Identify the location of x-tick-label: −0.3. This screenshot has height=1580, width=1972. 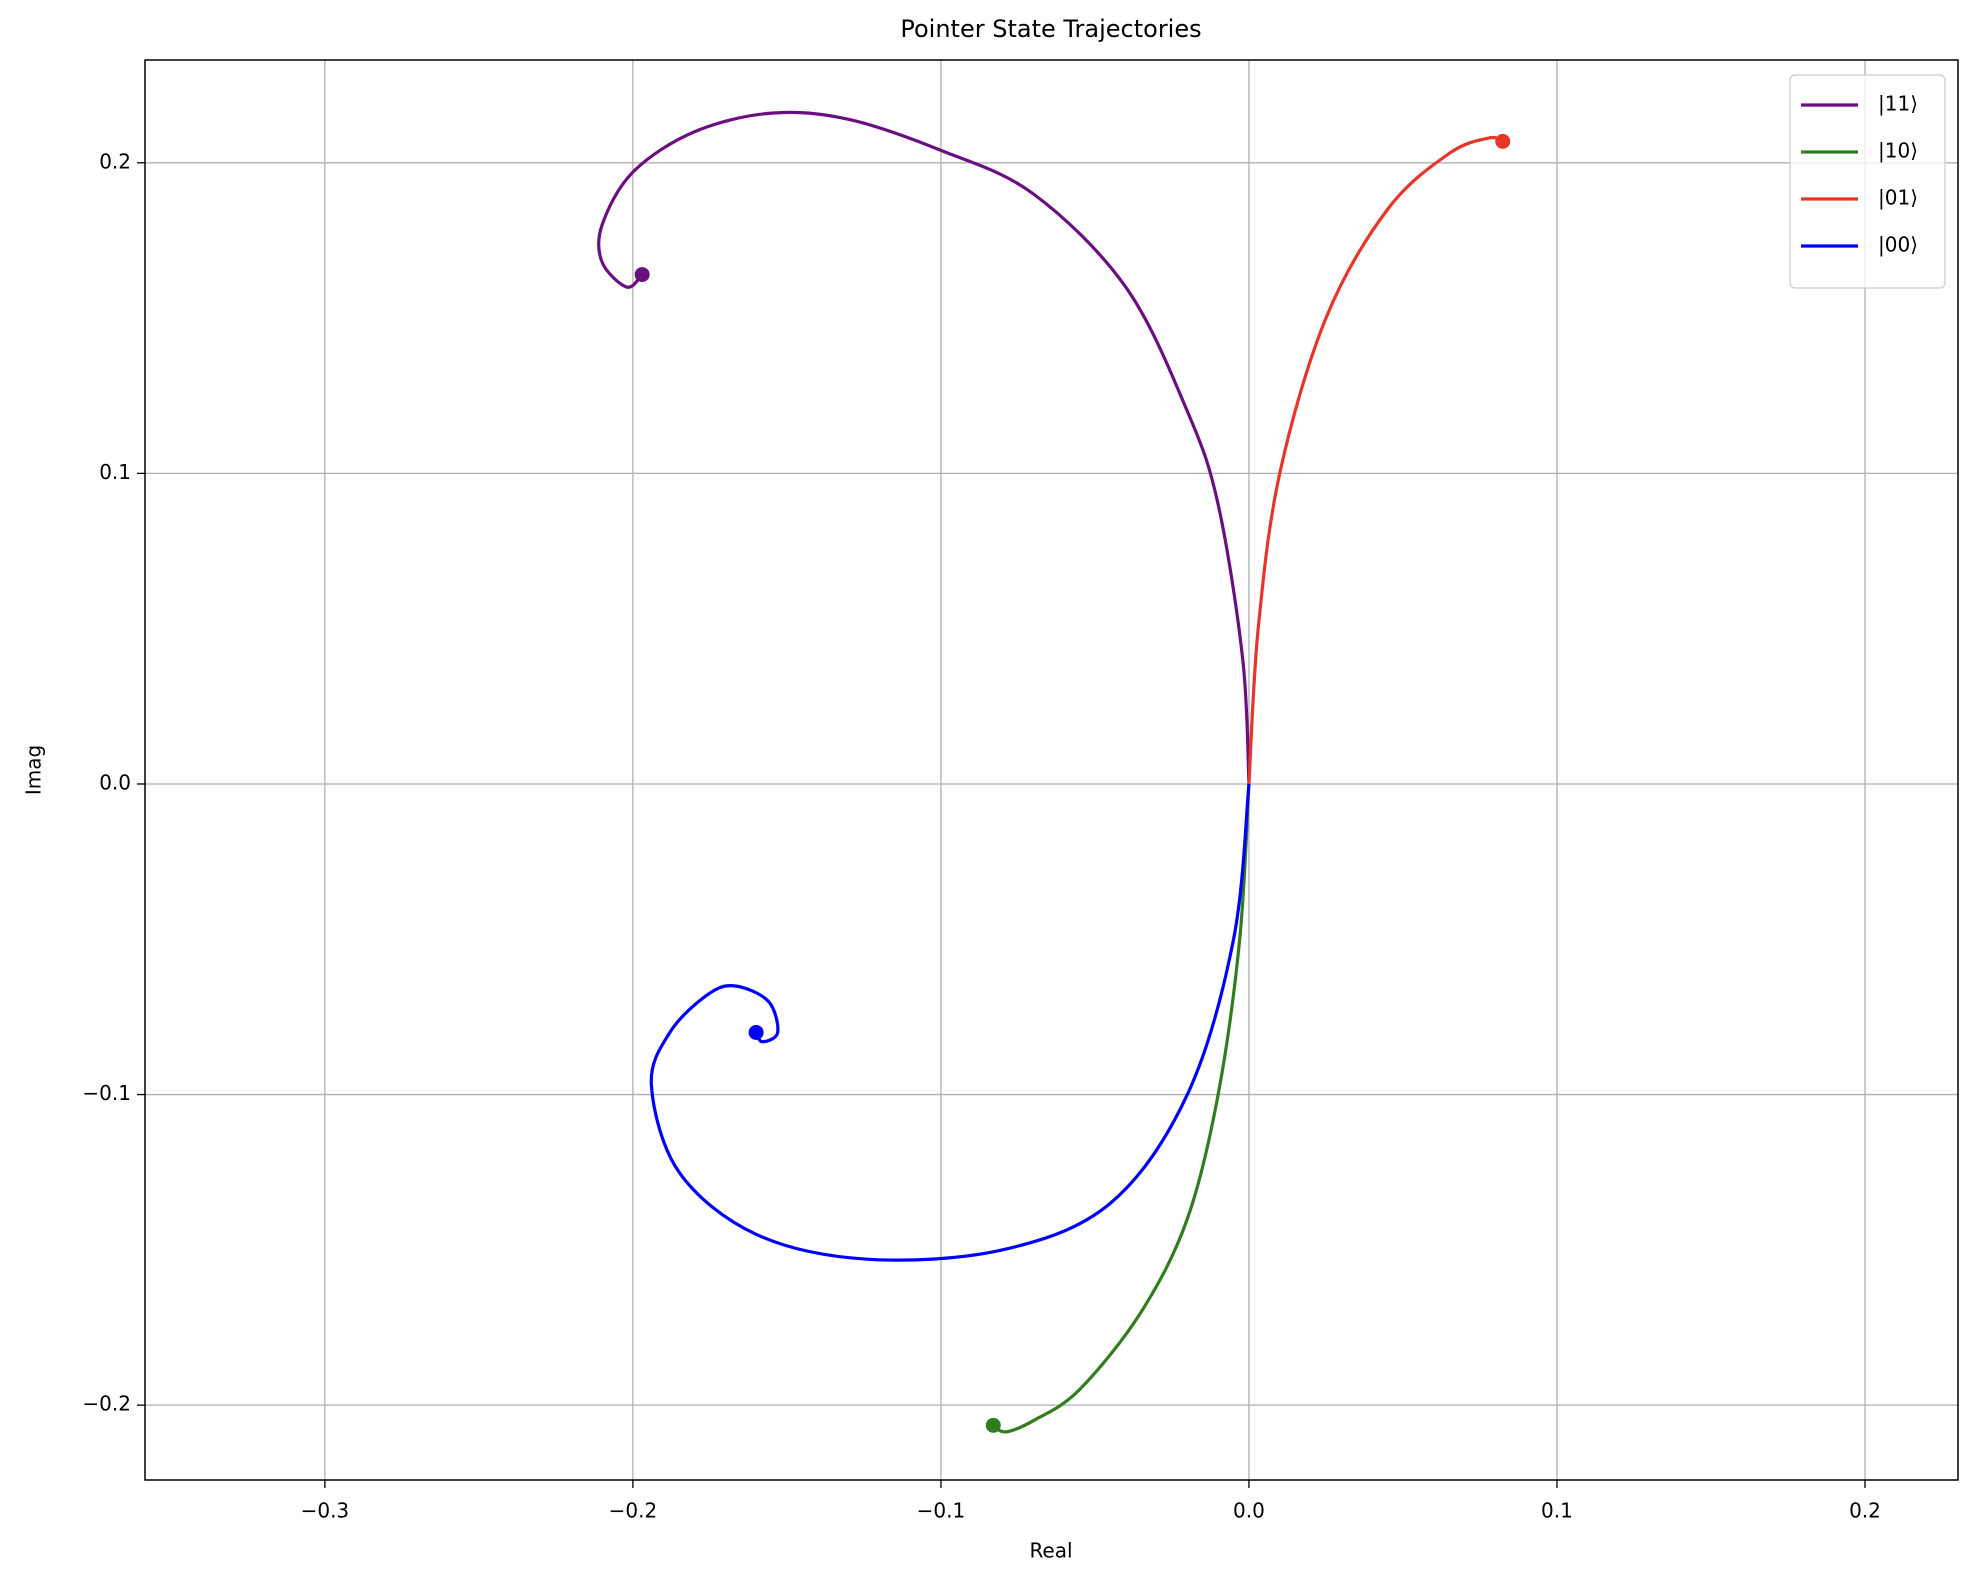
(325, 1511).